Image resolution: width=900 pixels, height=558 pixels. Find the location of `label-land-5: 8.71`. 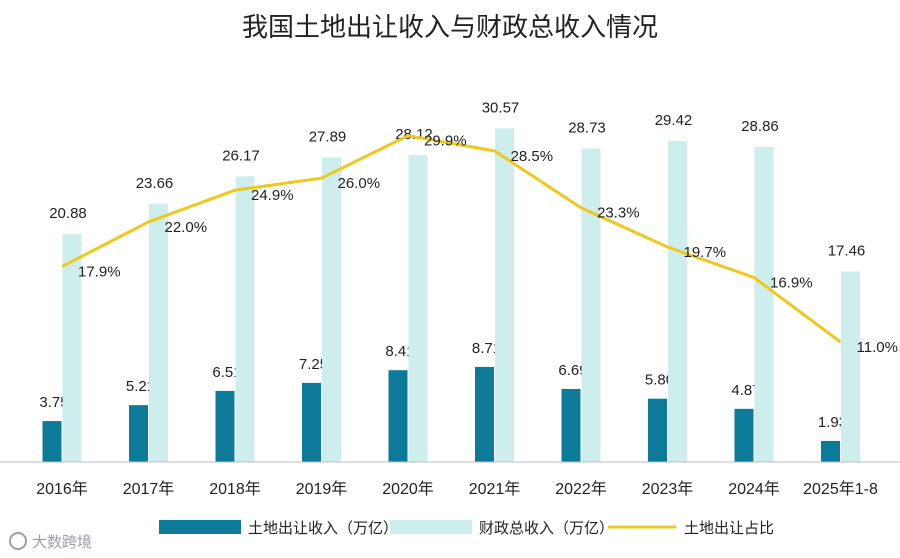

label-land-5: 8.71 is located at coordinates (486, 348).